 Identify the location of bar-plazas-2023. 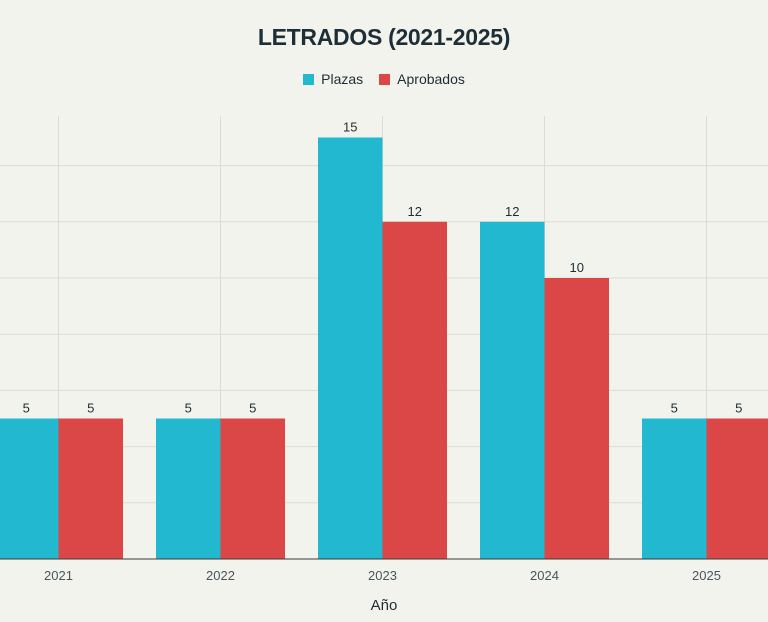
(350, 348).